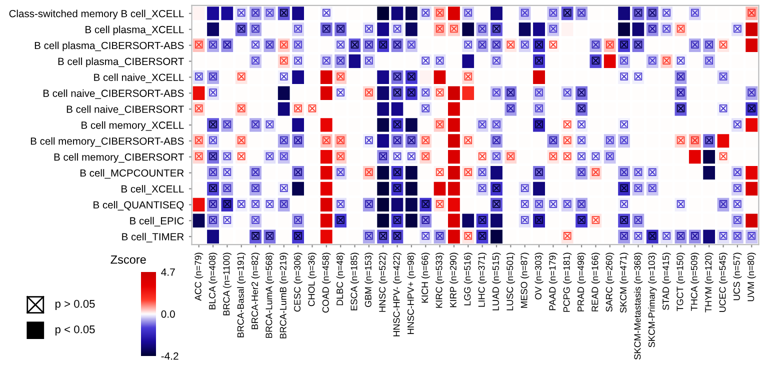 This screenshot has width=761, height=365. What do you see at coordinates (135, 31) in the screenshot?
I see `y-tick-label: B cell plasma_XCELL` at bounding box center [135, 31].